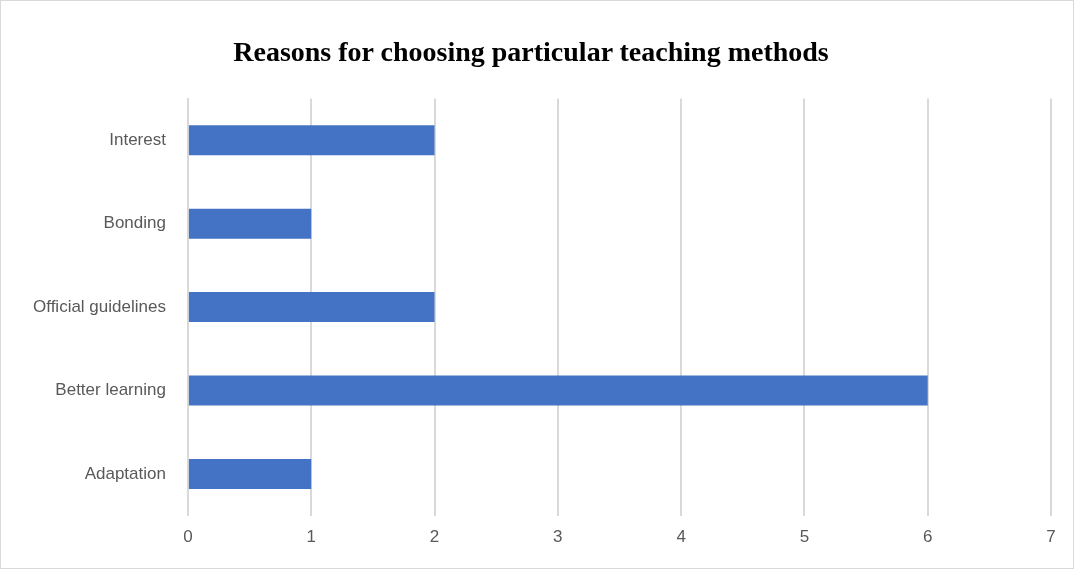 This screenshot has width=1074, height=569. Describe the element at coordinates (434, 537) in the screenshot. I see `x-tick-label: 2` at that location.